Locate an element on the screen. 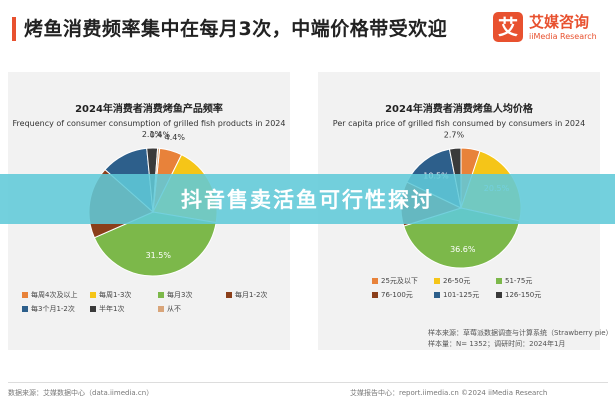  legend-item: 半年1次 is located at coordinates (107, 309).